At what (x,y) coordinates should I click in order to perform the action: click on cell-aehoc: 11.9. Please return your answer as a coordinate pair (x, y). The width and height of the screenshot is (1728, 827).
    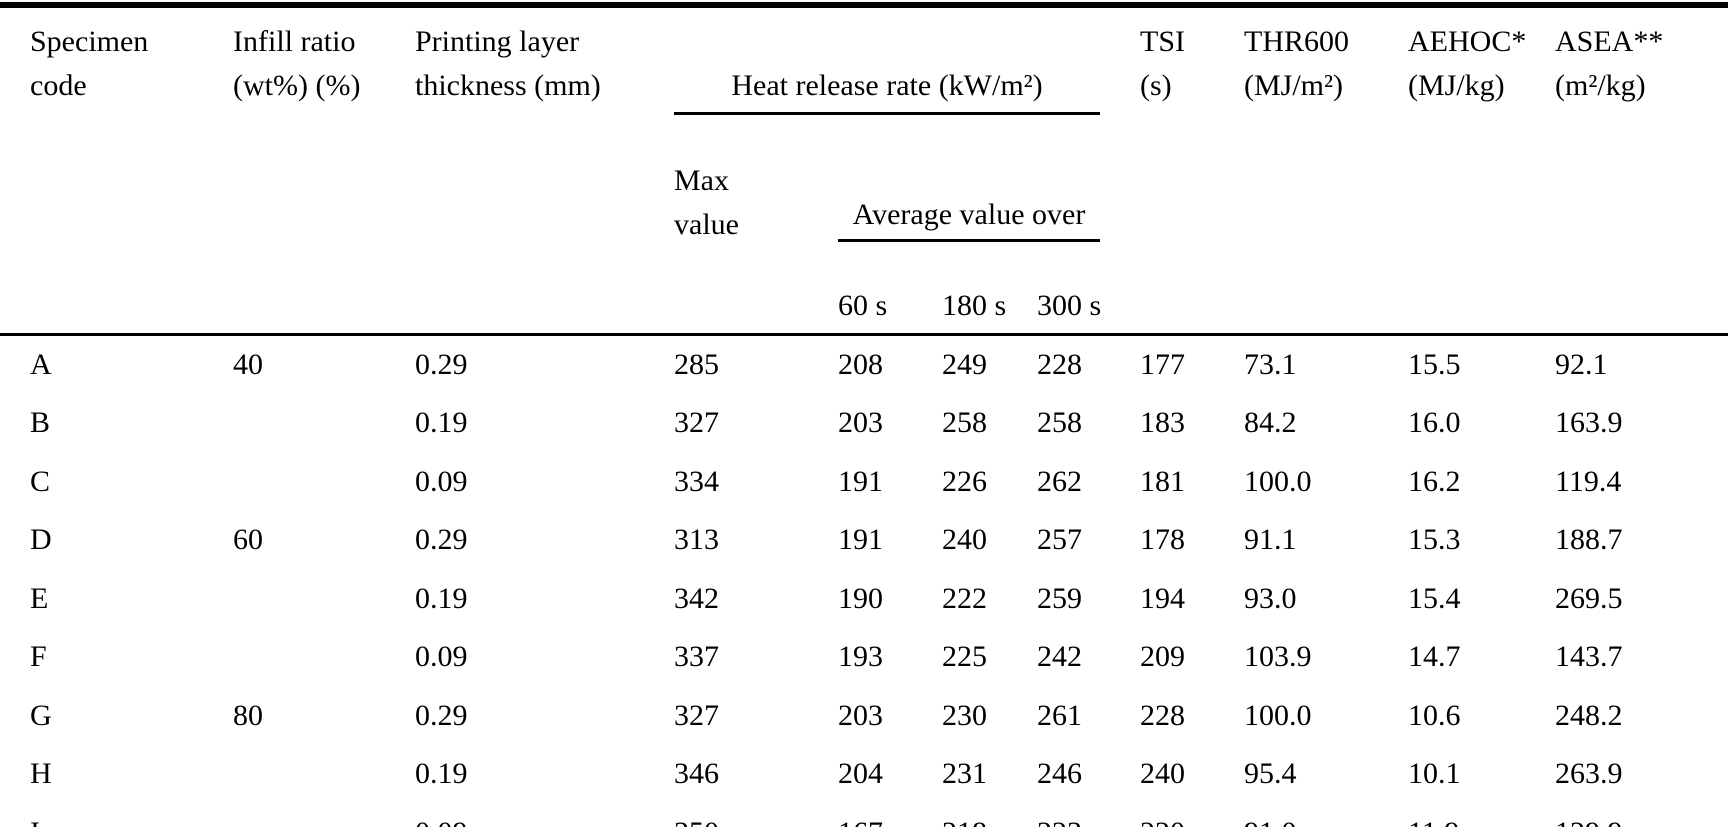
    Looking at the image, I should click on (1481, 815).